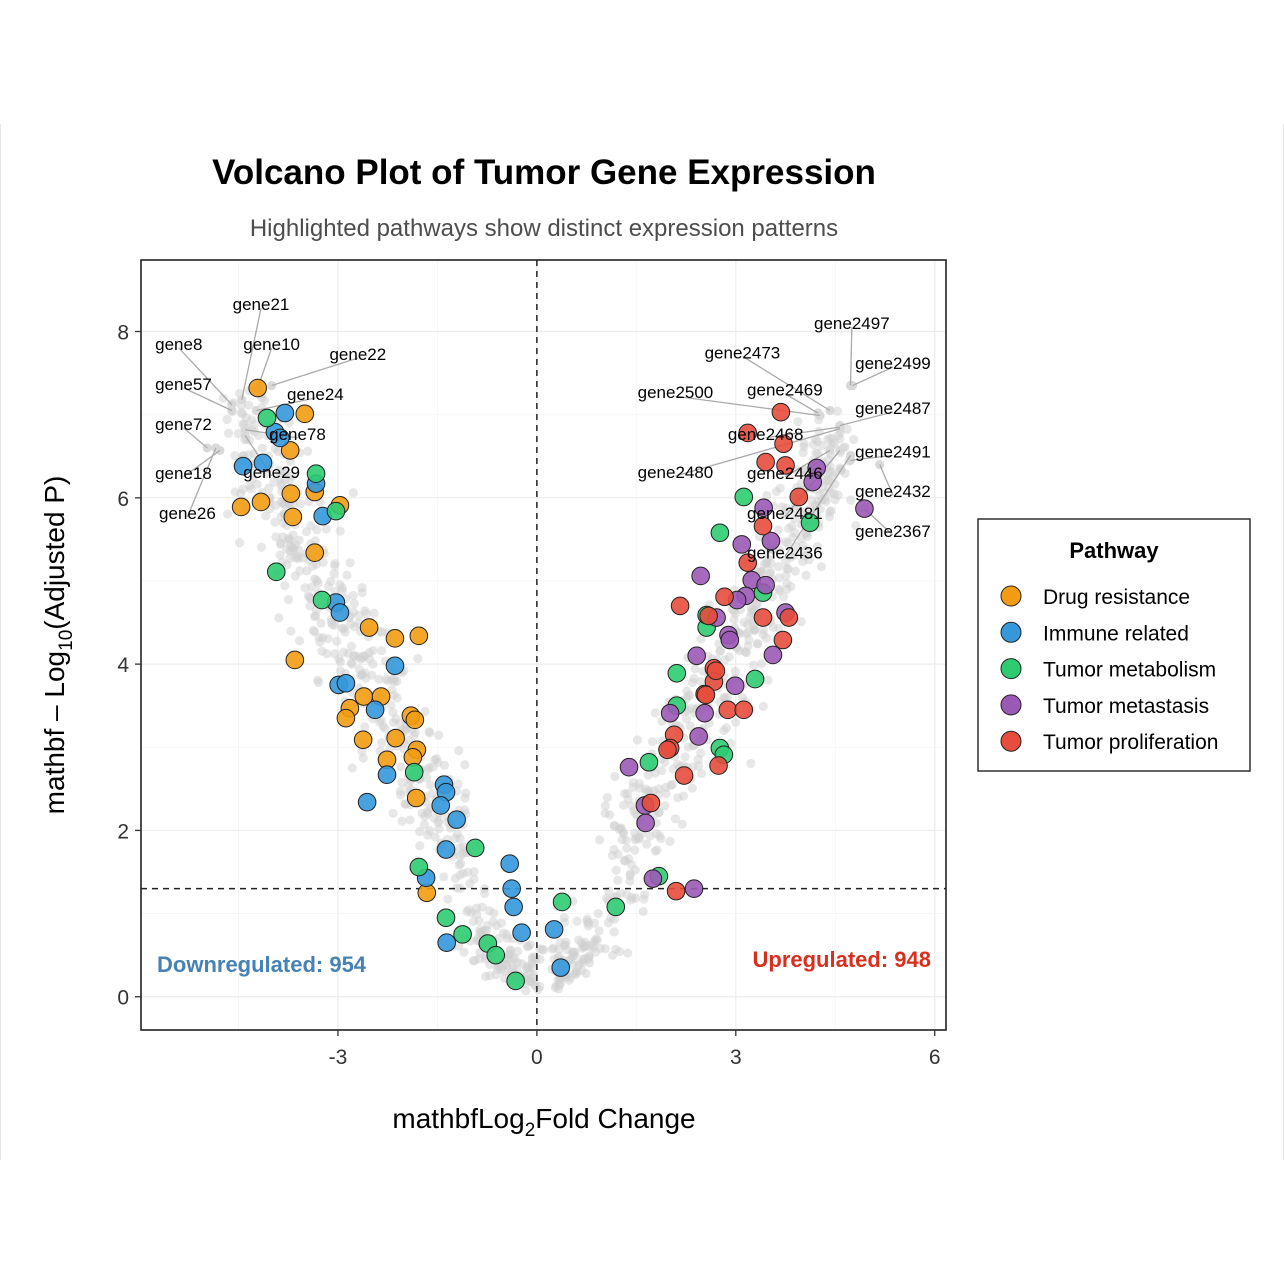 The height and width of the screenshot is (1284, 1284). I want to click on legend-swatch, so click(1011, 632).